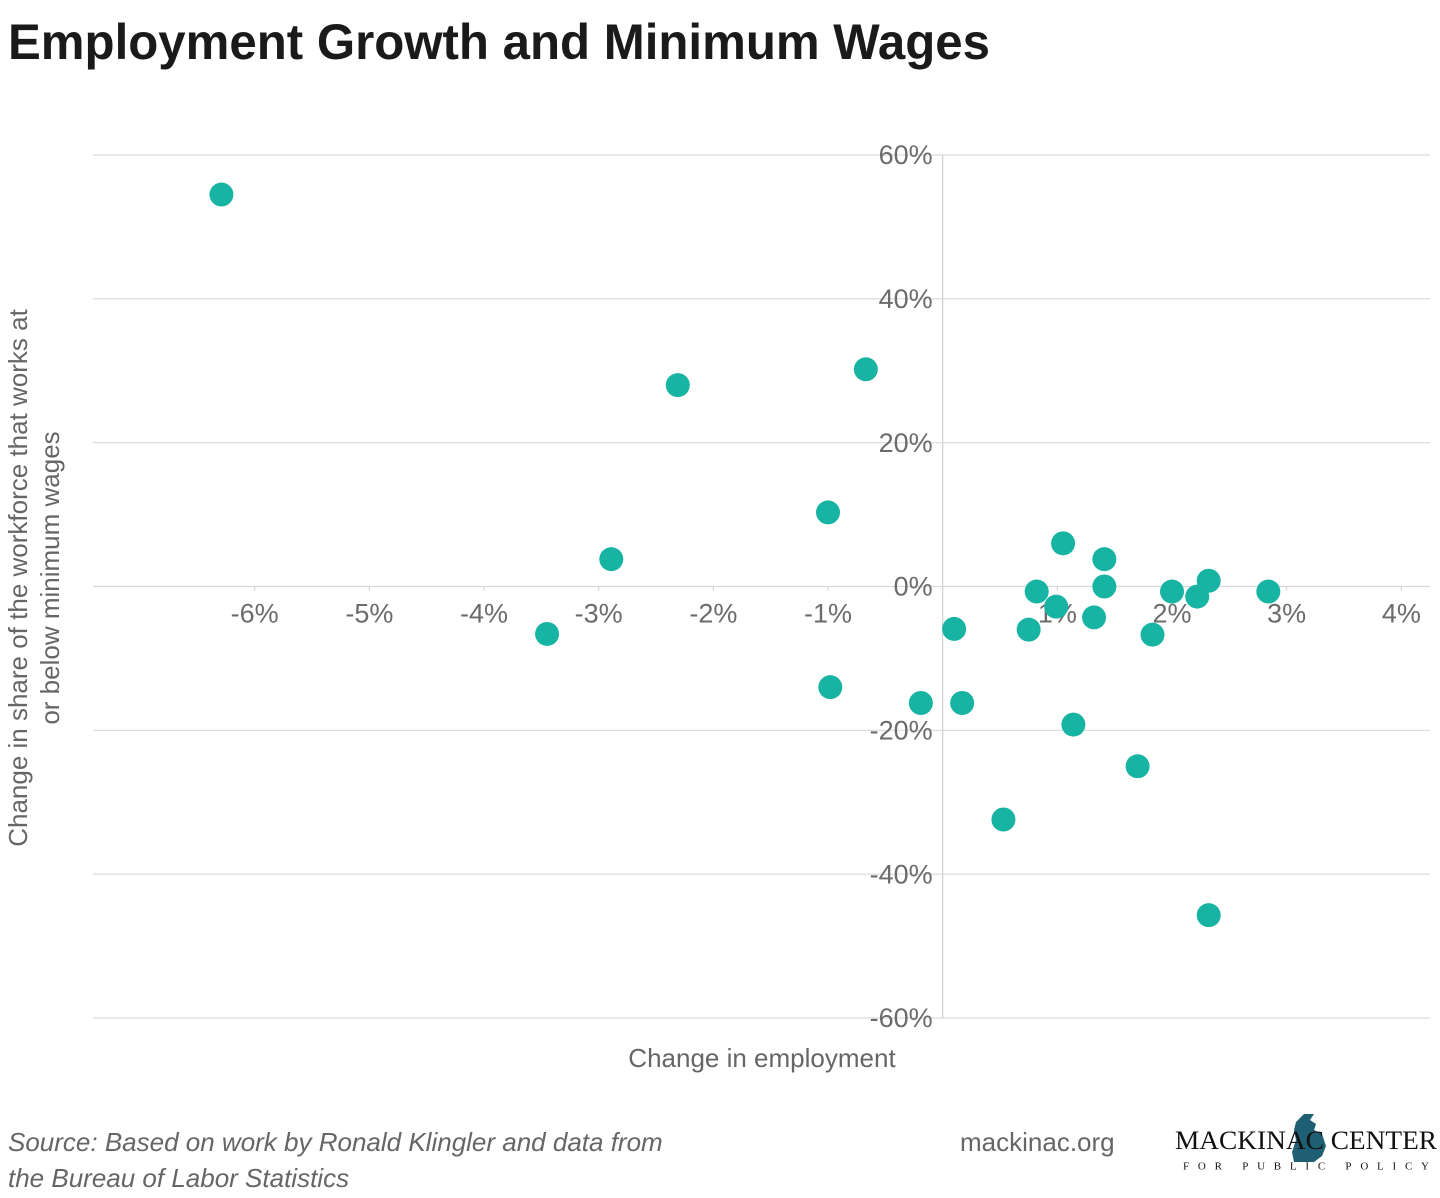 The height and width of the screenshot is (1198, 1440). Describe the element at coordinates (599, 614) in the screenshot. I see `x-tick-label: -3%` at that location.